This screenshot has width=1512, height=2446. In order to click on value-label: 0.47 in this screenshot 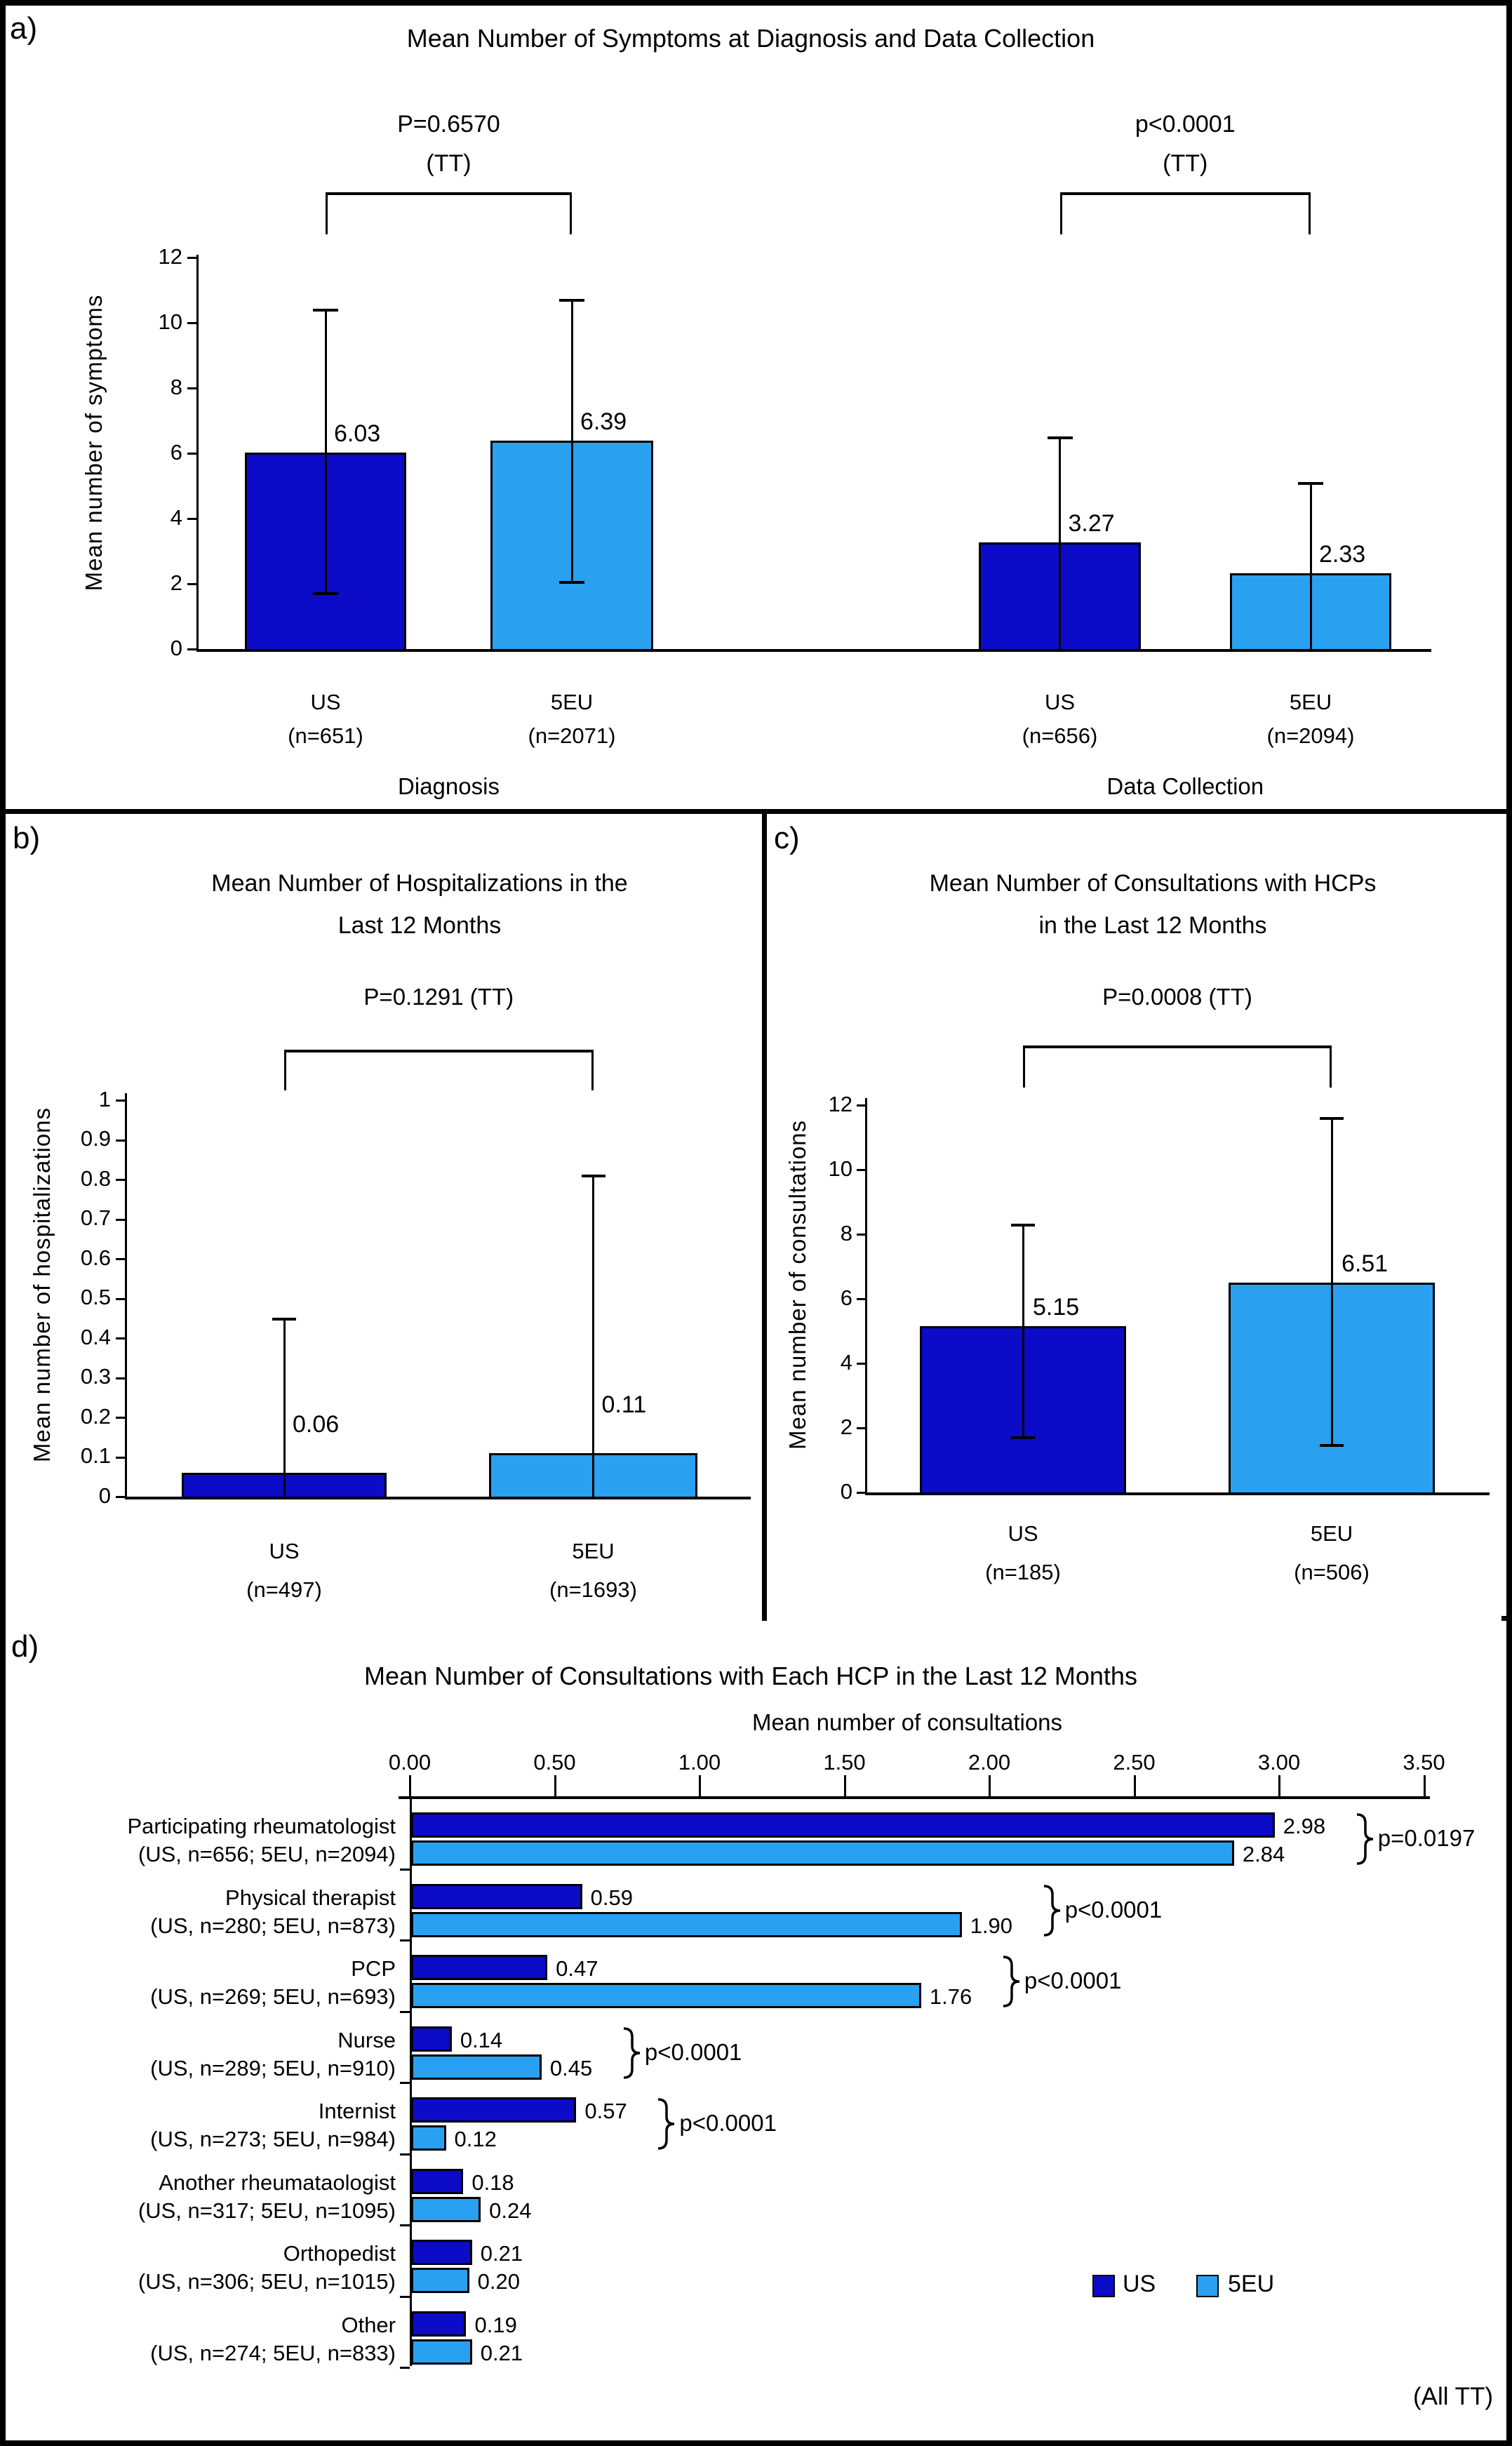, I will do `click(577, 1969)`.